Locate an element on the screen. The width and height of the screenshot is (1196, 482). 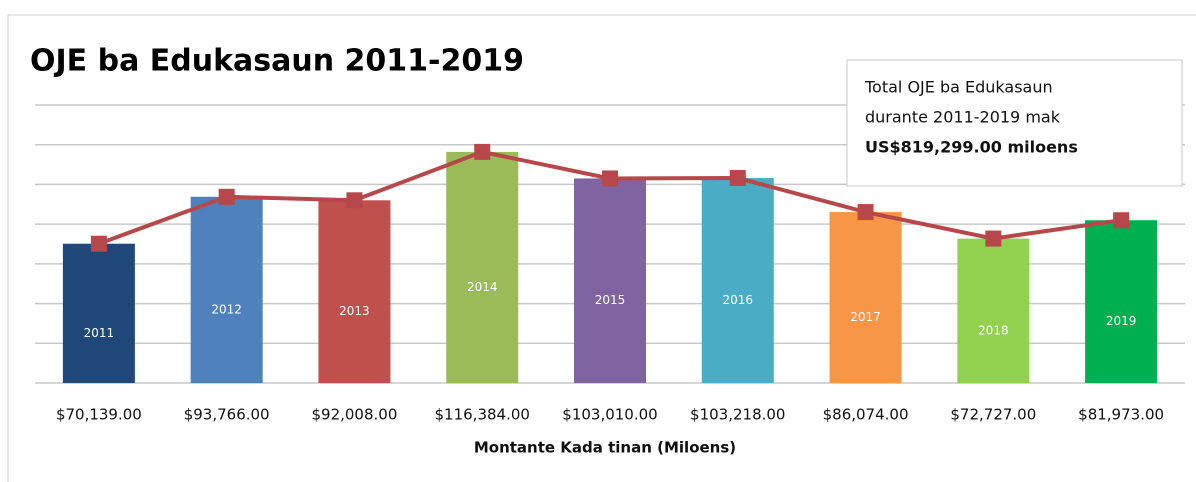
annotation-box is located at coordinates (1014, 123).